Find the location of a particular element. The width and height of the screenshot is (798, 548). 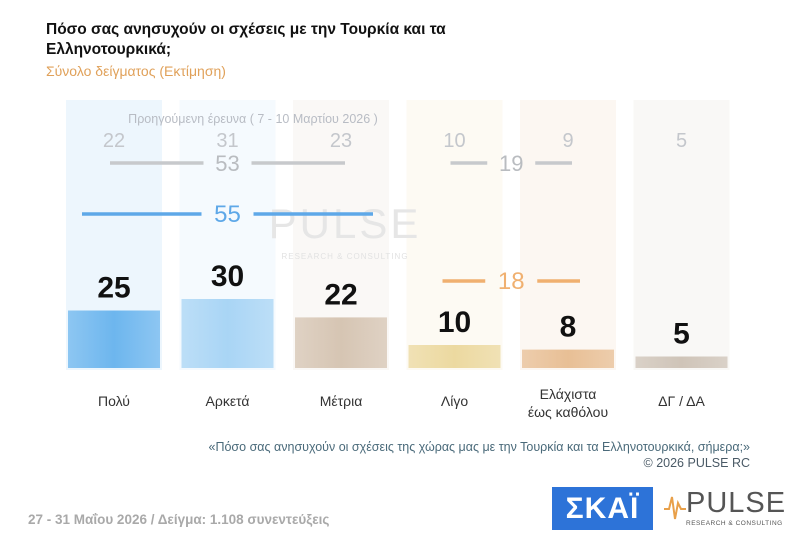

pulse-logo-tag: RESEARCH & CONSULTING is located at coordinates (734, 523).